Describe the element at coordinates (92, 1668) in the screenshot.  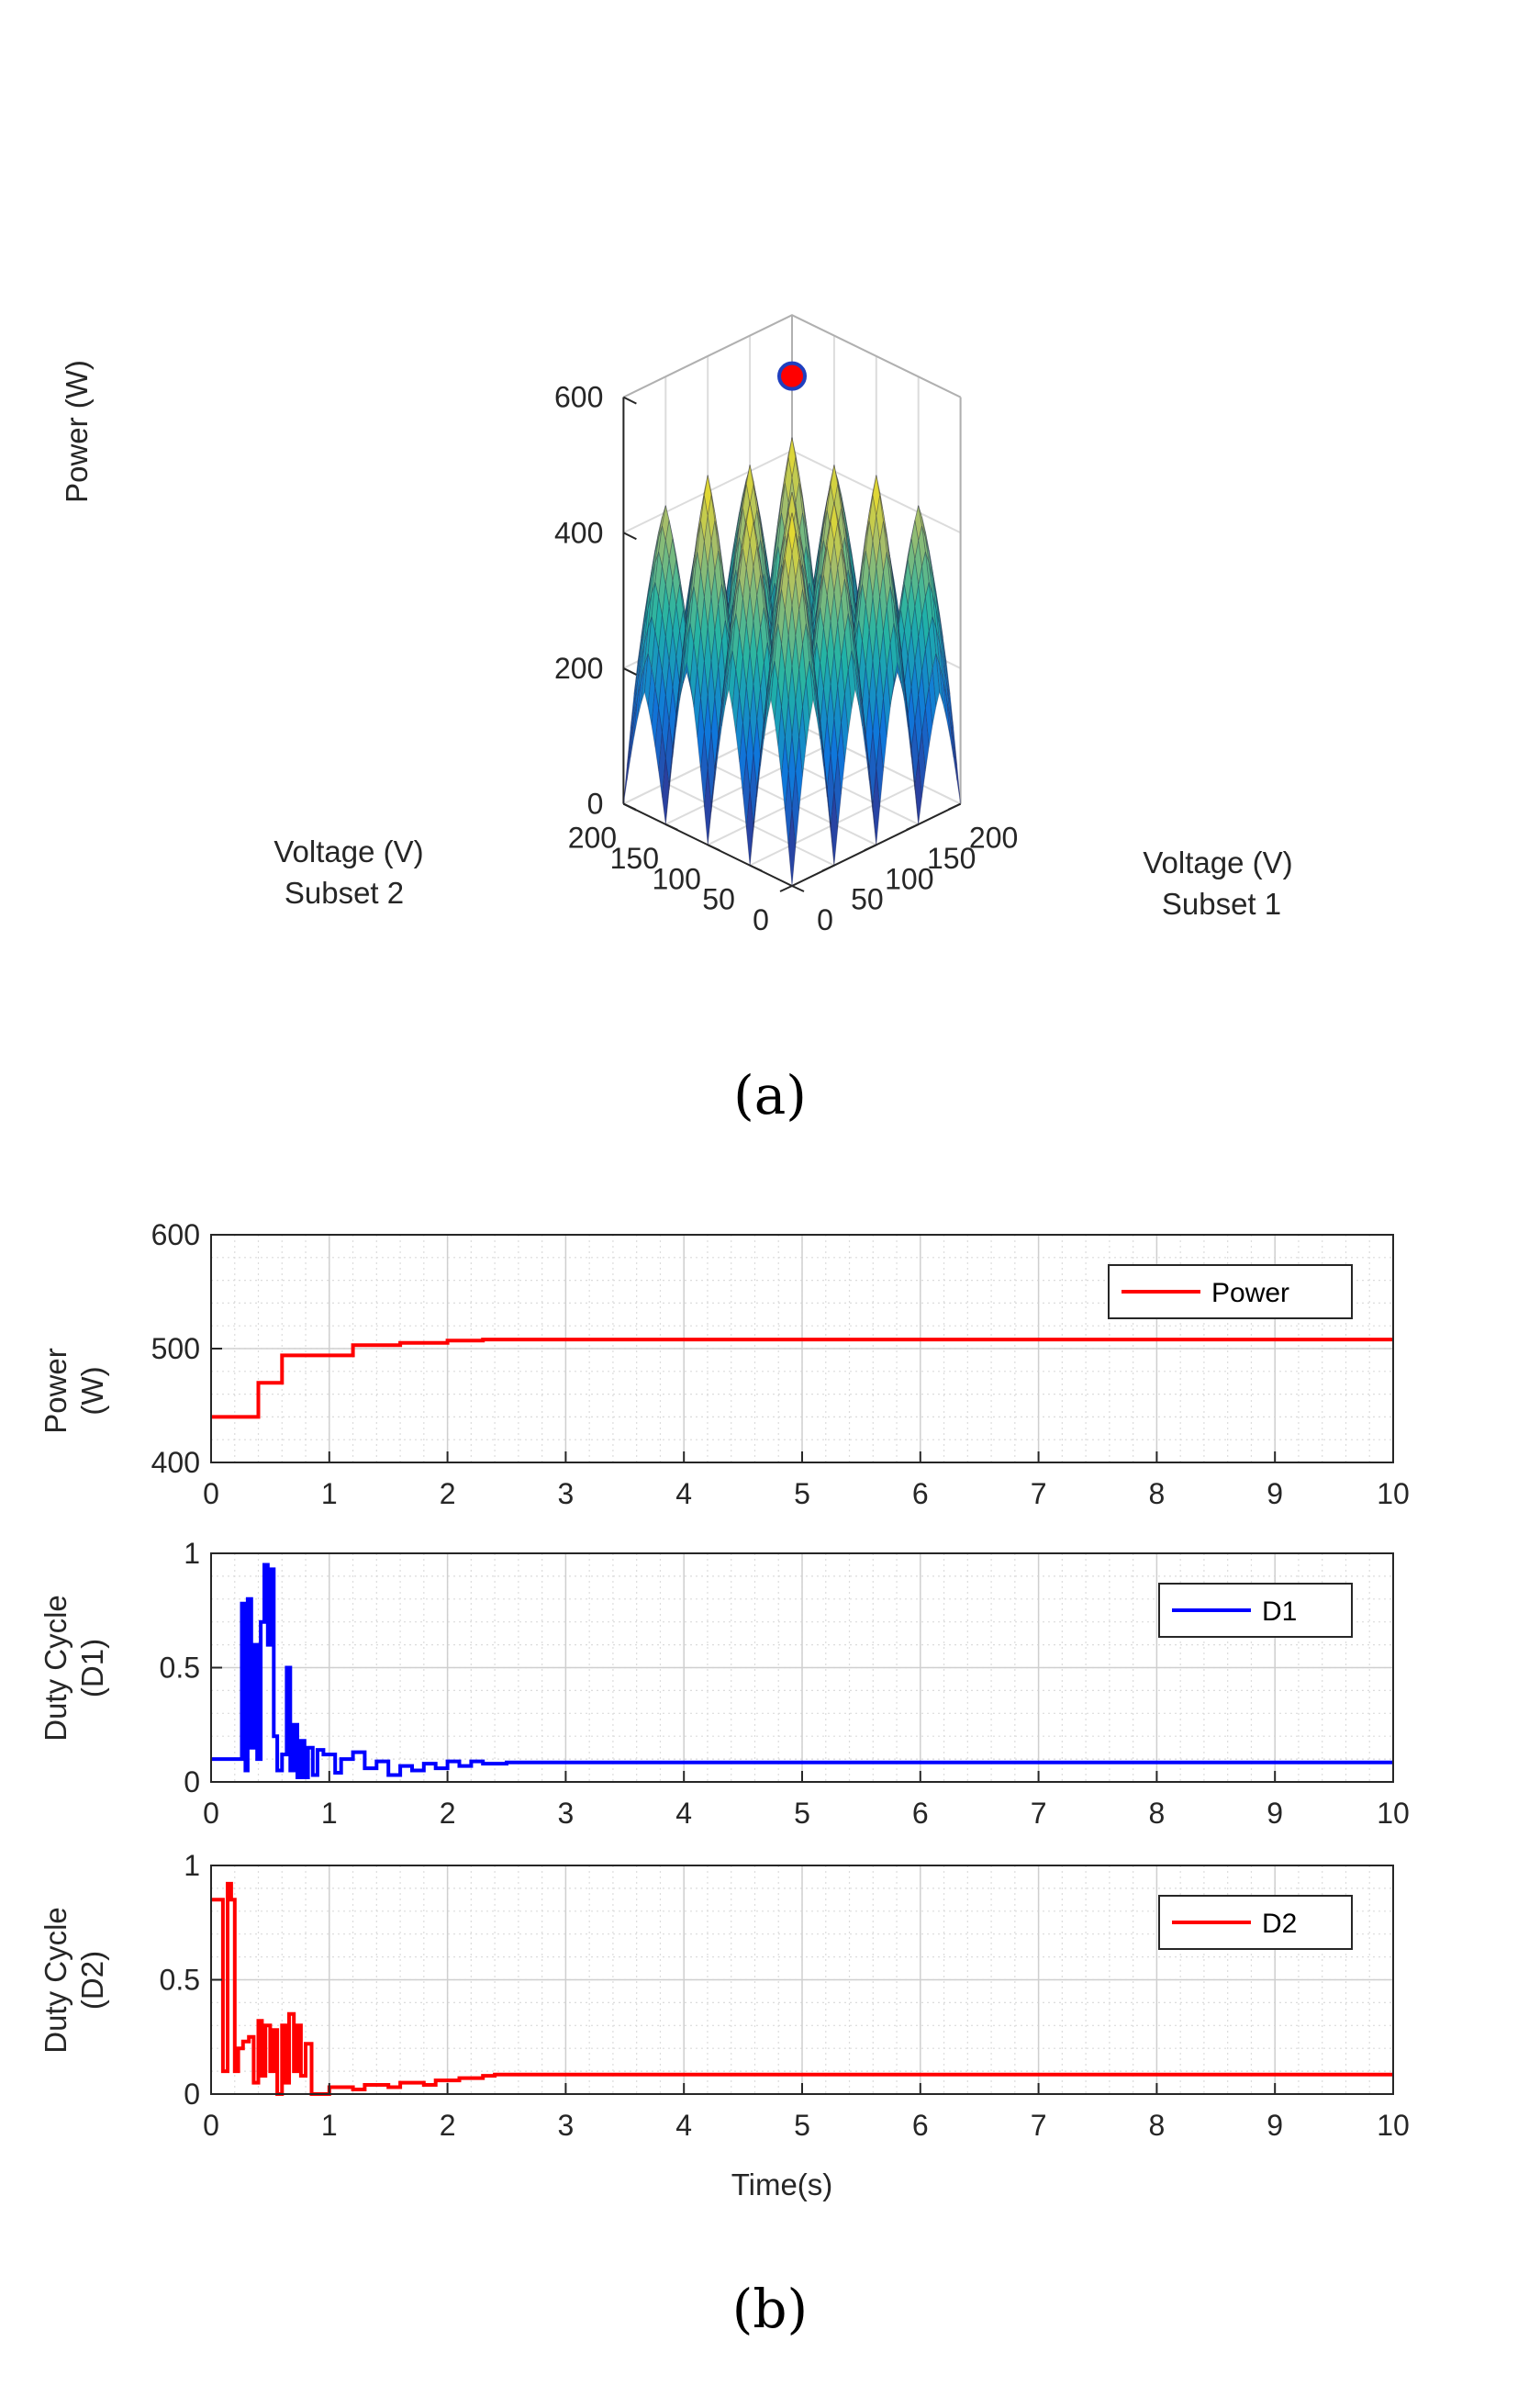
I see `d1-ylabel-line2: (D1)` at that location.